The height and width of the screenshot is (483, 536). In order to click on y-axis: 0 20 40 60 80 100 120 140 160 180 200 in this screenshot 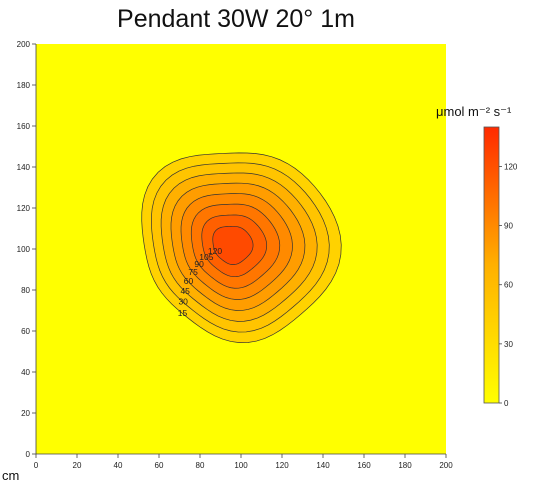, I will do `click(27, 249)`.